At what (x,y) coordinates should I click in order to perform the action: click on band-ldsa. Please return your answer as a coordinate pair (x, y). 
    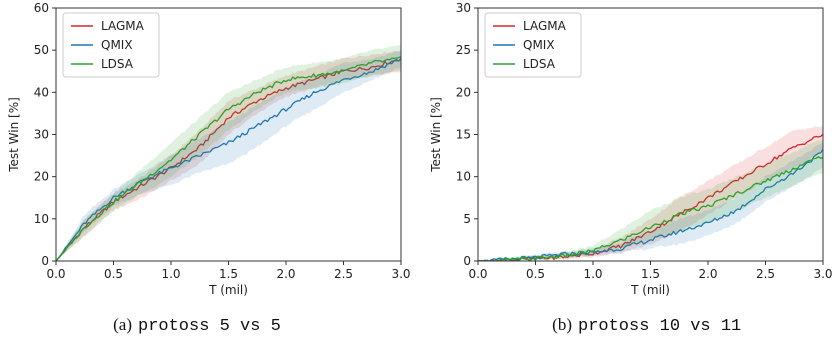
    Looking at the image, I should click on (650, 200).